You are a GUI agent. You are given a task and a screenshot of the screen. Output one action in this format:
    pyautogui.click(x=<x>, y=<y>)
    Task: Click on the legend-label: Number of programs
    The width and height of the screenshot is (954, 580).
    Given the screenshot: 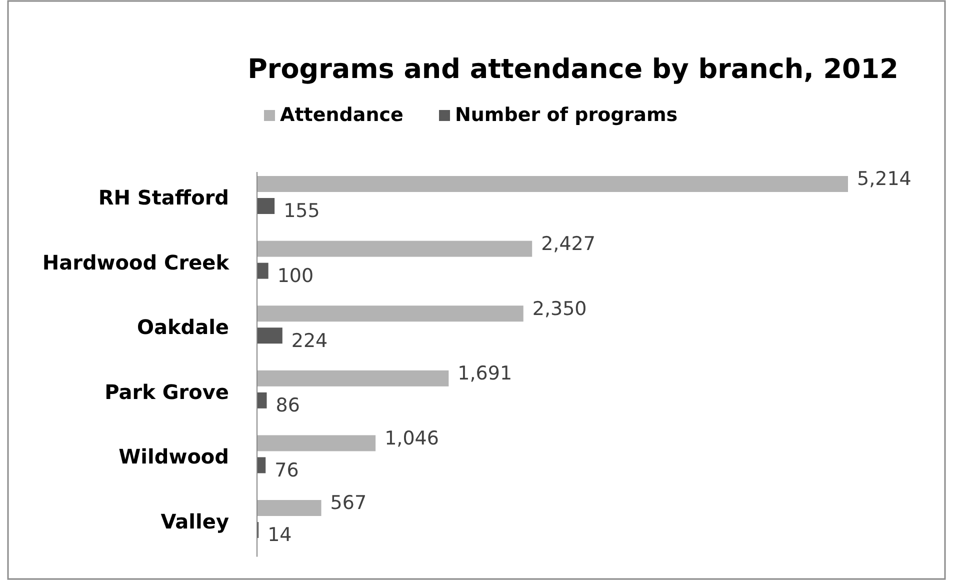 What is the action you would take?
    pyautogui.click(x=566, y=115)
    